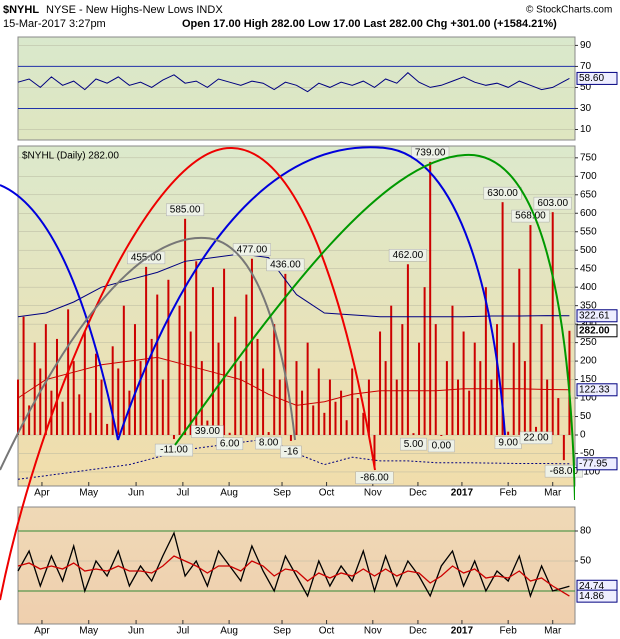  What do you see at coordinates (588, 231) in the screenshot?
I see `y-tick-label: 550` at bounding box center [588, 231].